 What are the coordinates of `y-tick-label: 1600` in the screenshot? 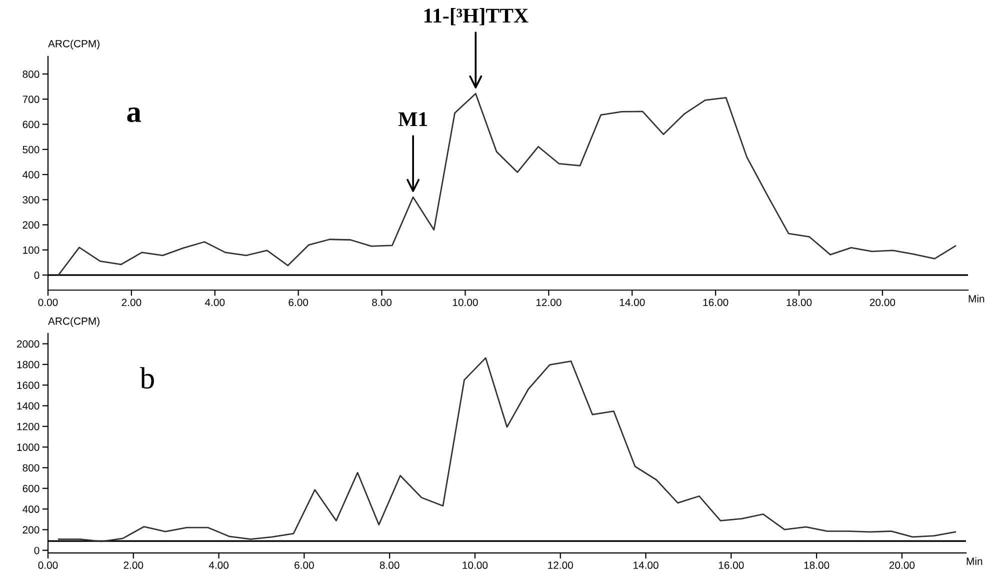 It's located at (28, 385).